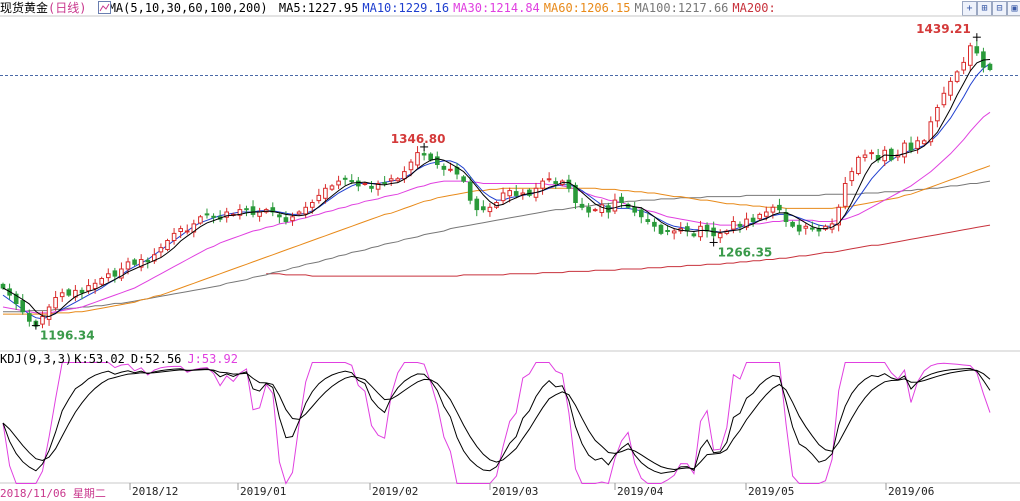  I want to click on extreme-label: 1346.80, so click(418, 139).